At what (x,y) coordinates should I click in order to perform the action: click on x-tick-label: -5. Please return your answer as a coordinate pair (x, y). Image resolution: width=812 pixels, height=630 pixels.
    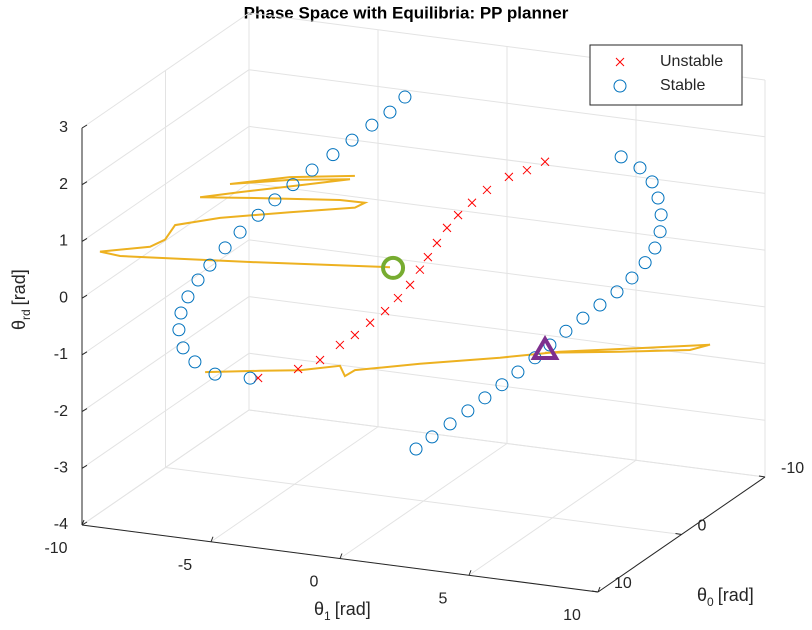
    Looking at the image, I should click on (185, 565).